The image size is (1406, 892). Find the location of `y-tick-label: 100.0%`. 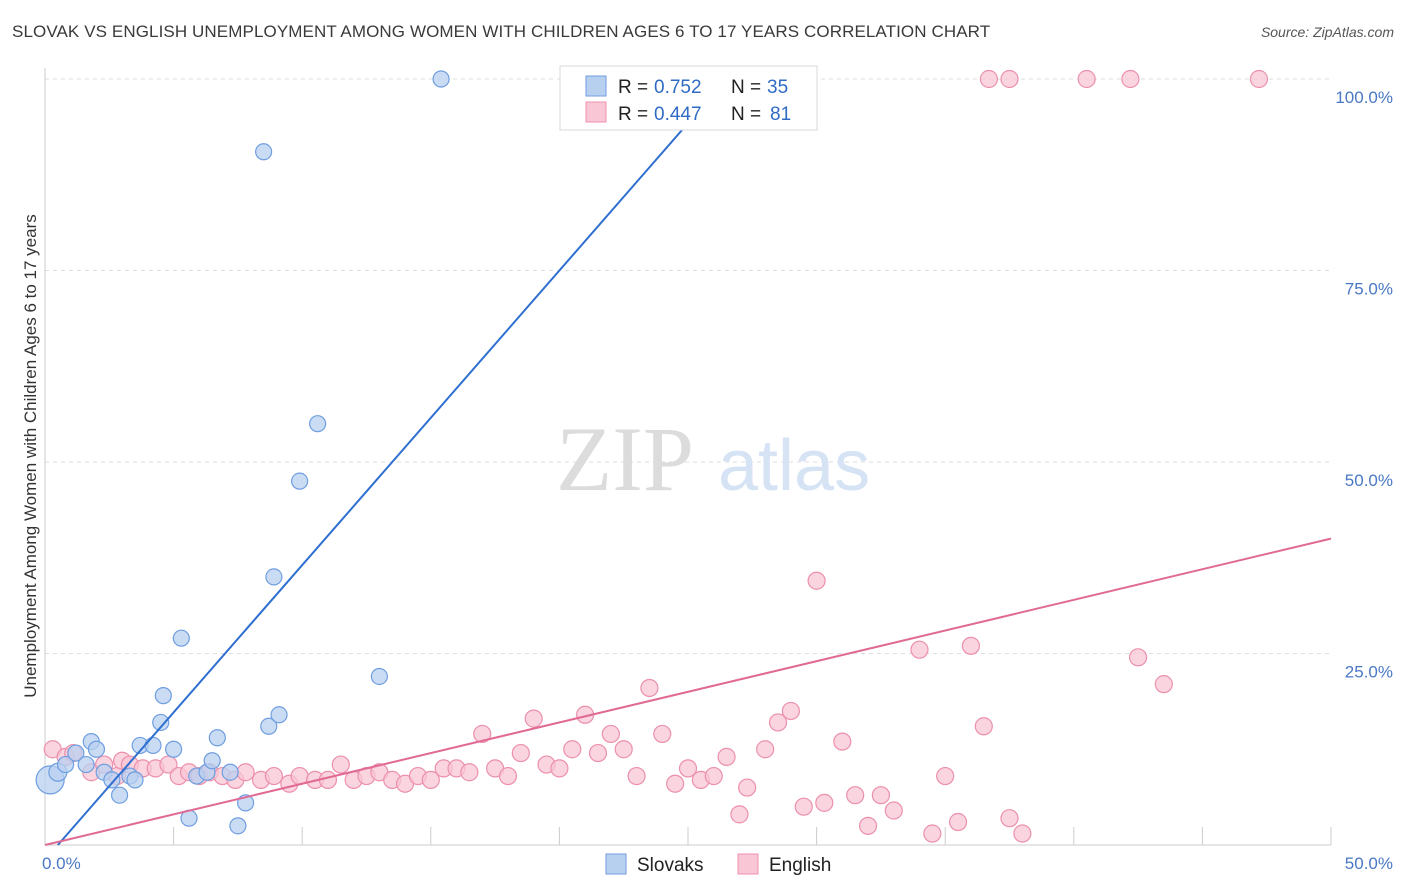

y-tick-label: 100.0% is located at coordinates (1364, 97).